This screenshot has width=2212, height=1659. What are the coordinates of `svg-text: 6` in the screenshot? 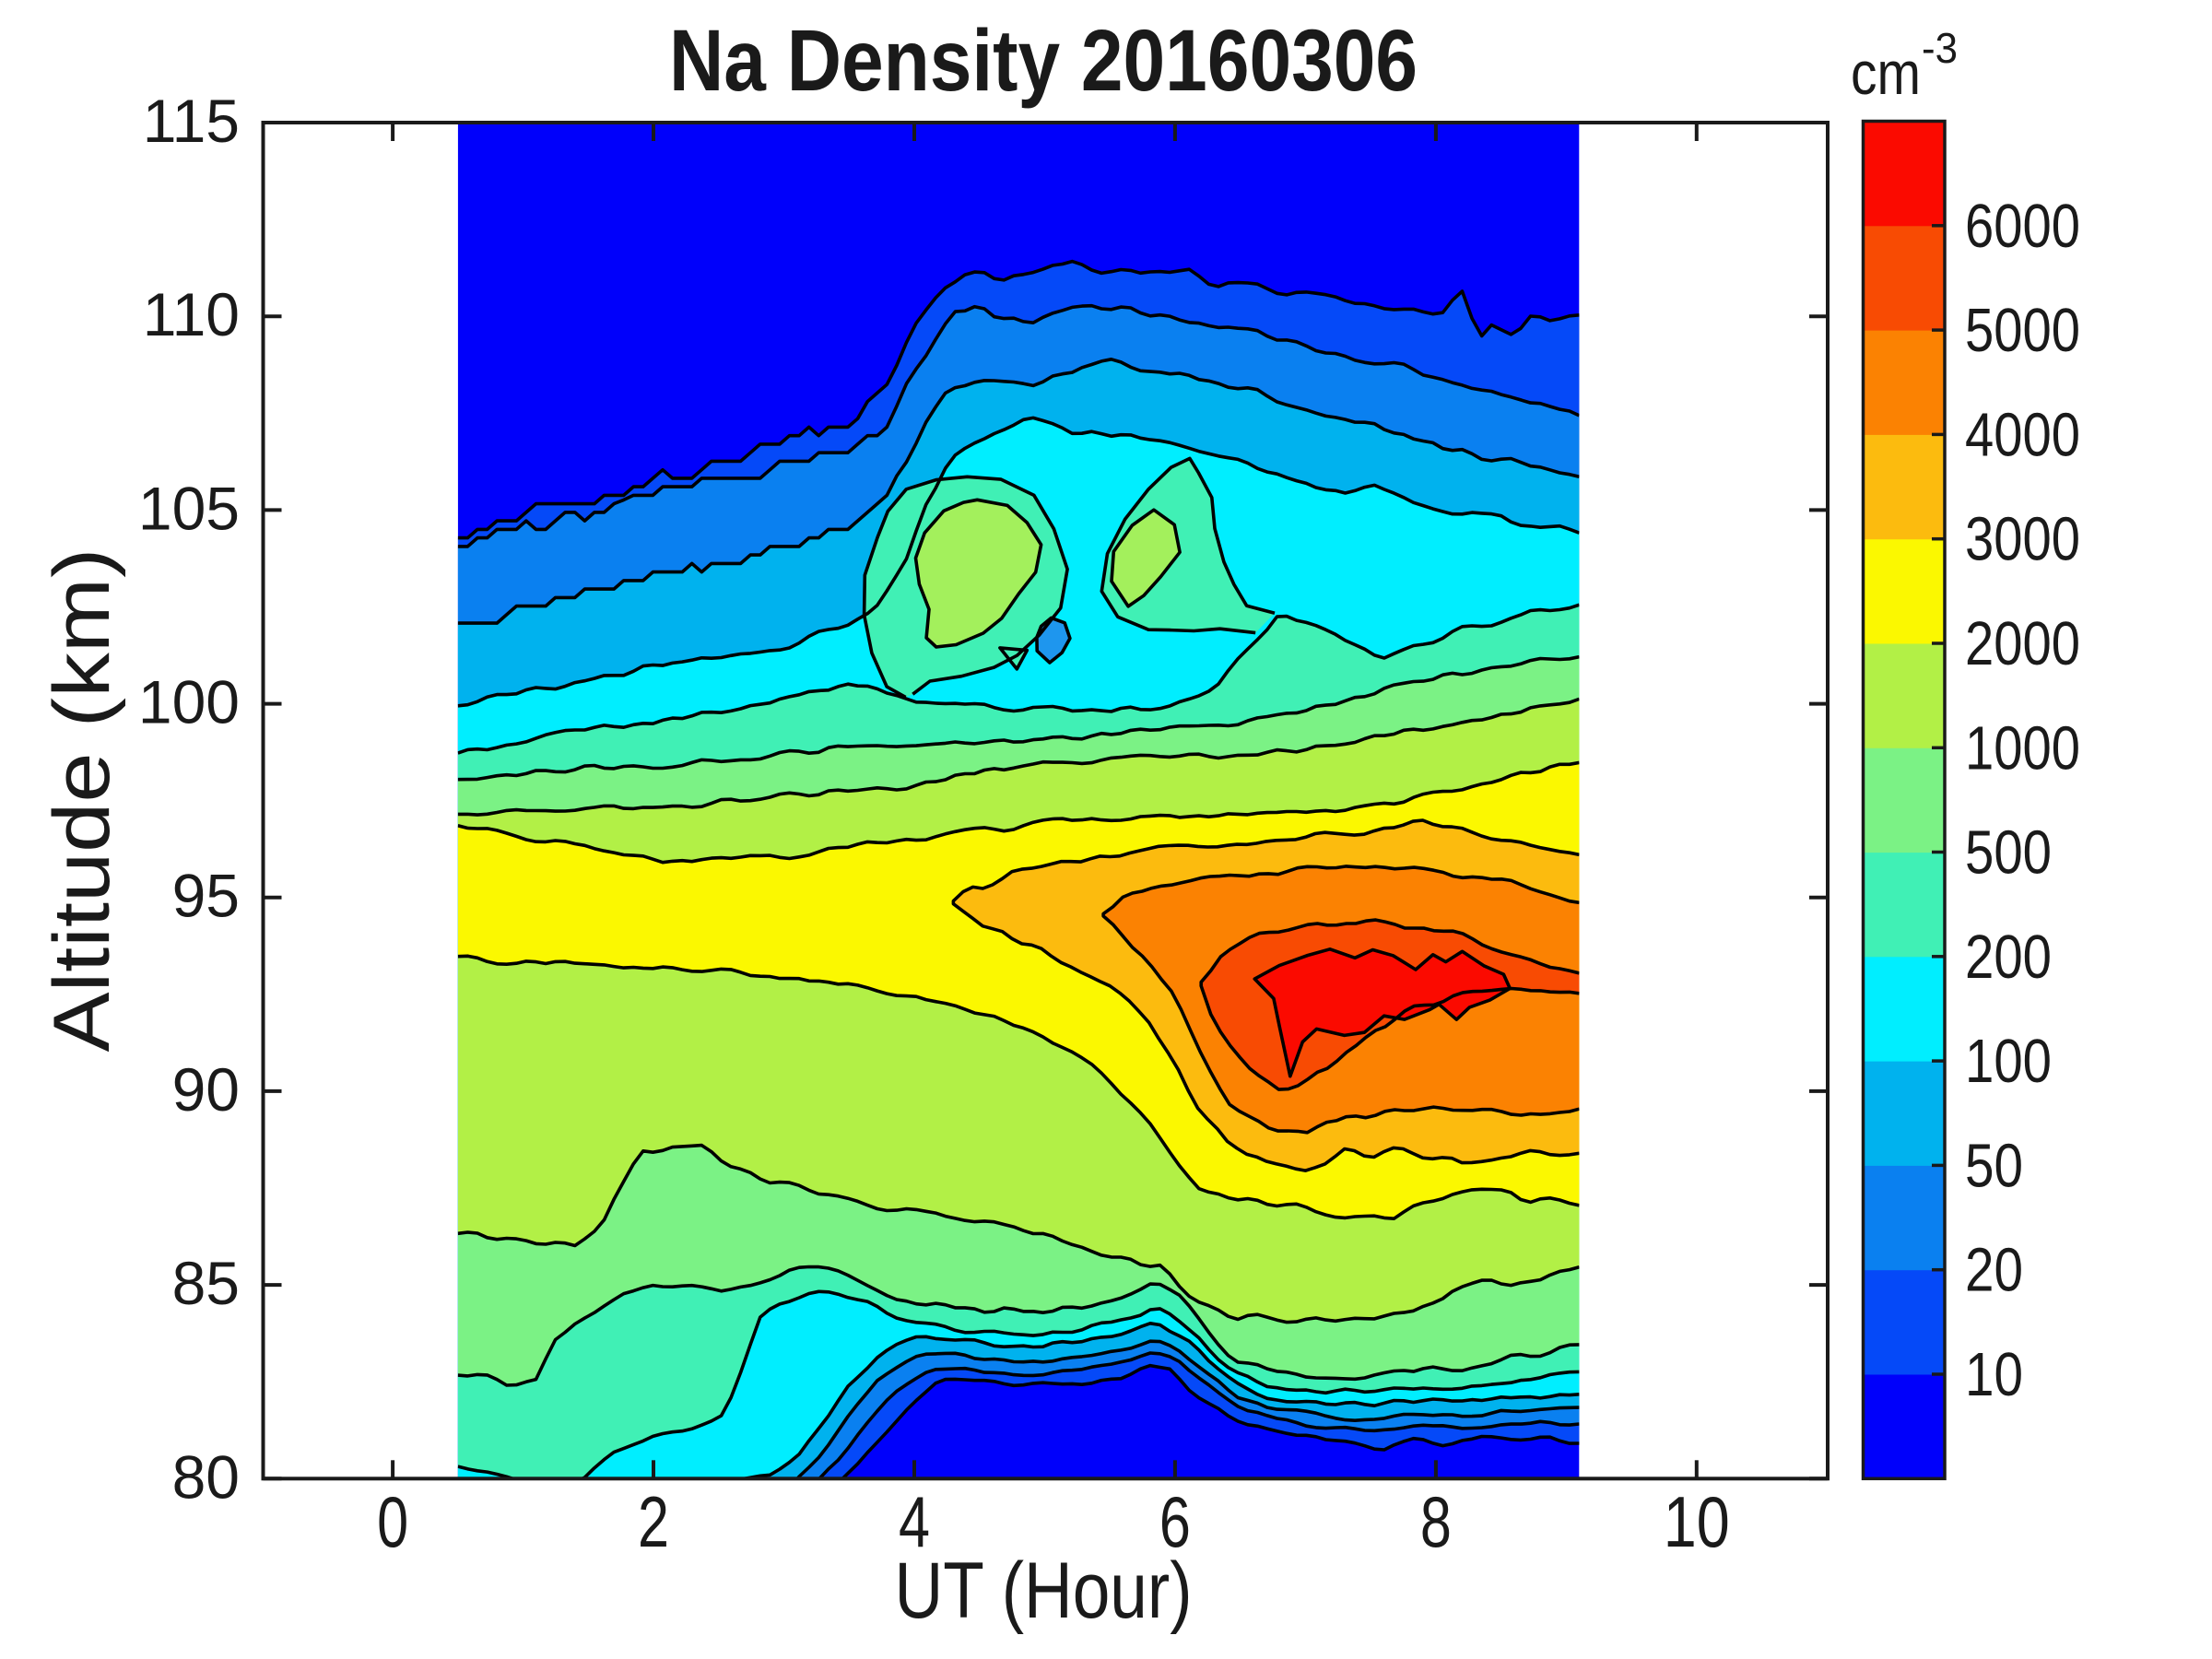 It's located at (1175, 1521).